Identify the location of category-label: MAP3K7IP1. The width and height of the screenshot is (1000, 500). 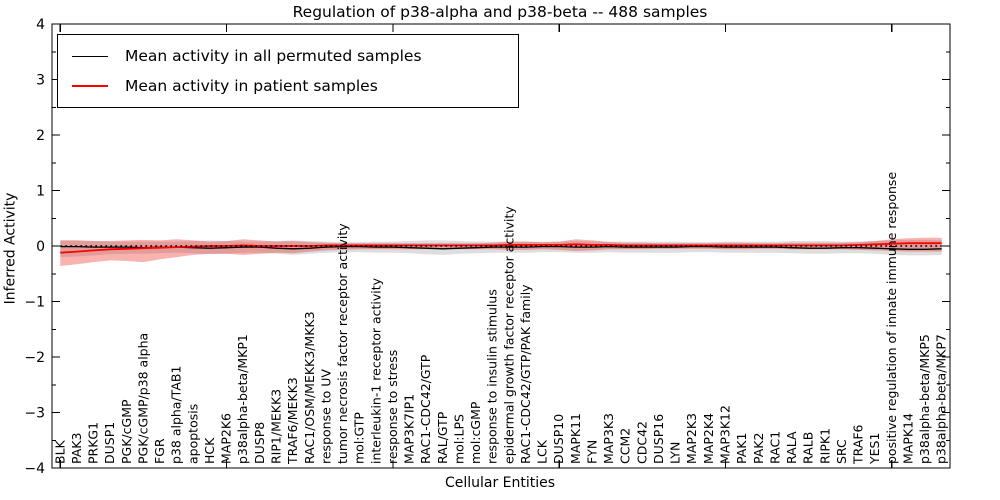
(409, 429).